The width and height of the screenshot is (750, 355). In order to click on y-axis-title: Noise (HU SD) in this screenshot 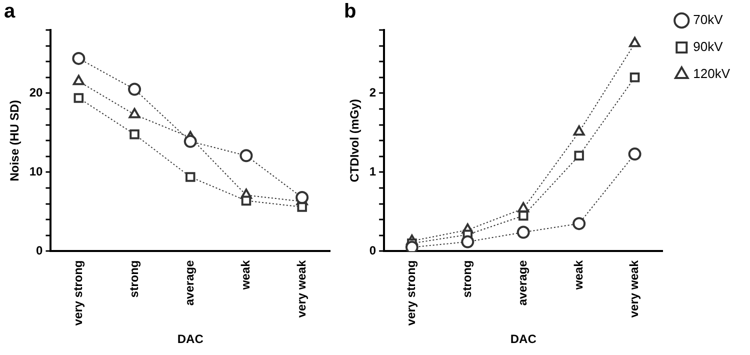, I will do `click(15, 141)`.